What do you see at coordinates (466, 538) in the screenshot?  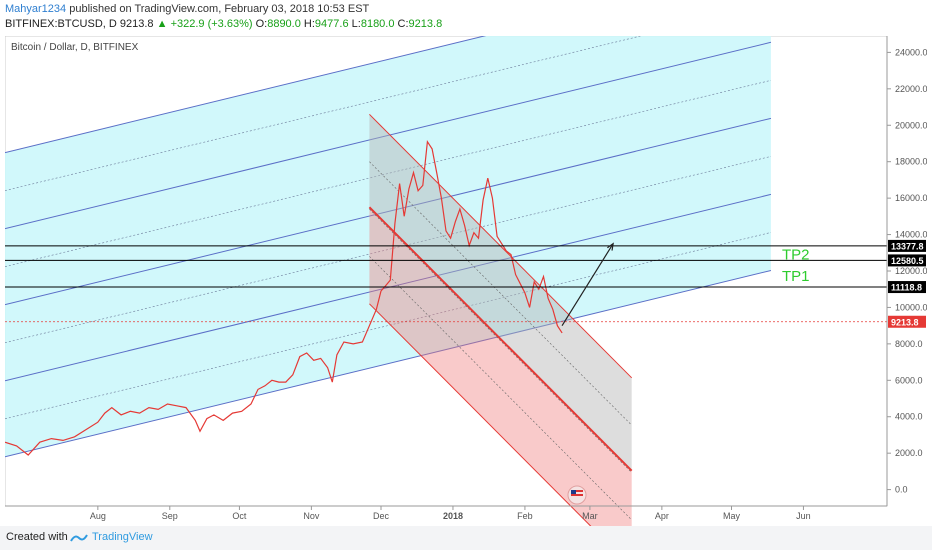 I see `footer-bar: Created with TradingView` at bounding box center [466, 538].